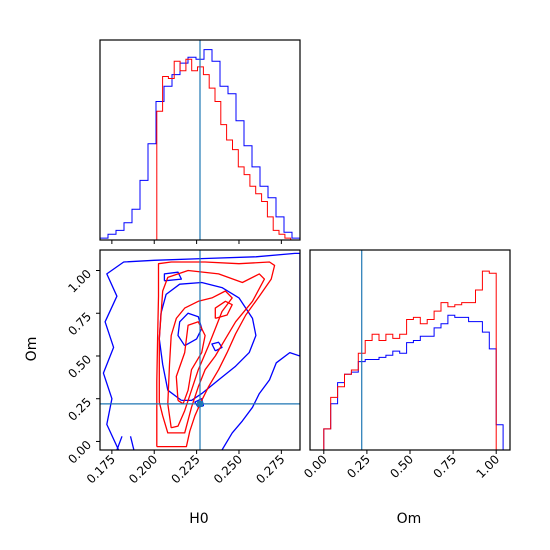 The width and height of the screenshot is (550, 550). I want to click on panel-h0-om-frame, so click(200, 350).